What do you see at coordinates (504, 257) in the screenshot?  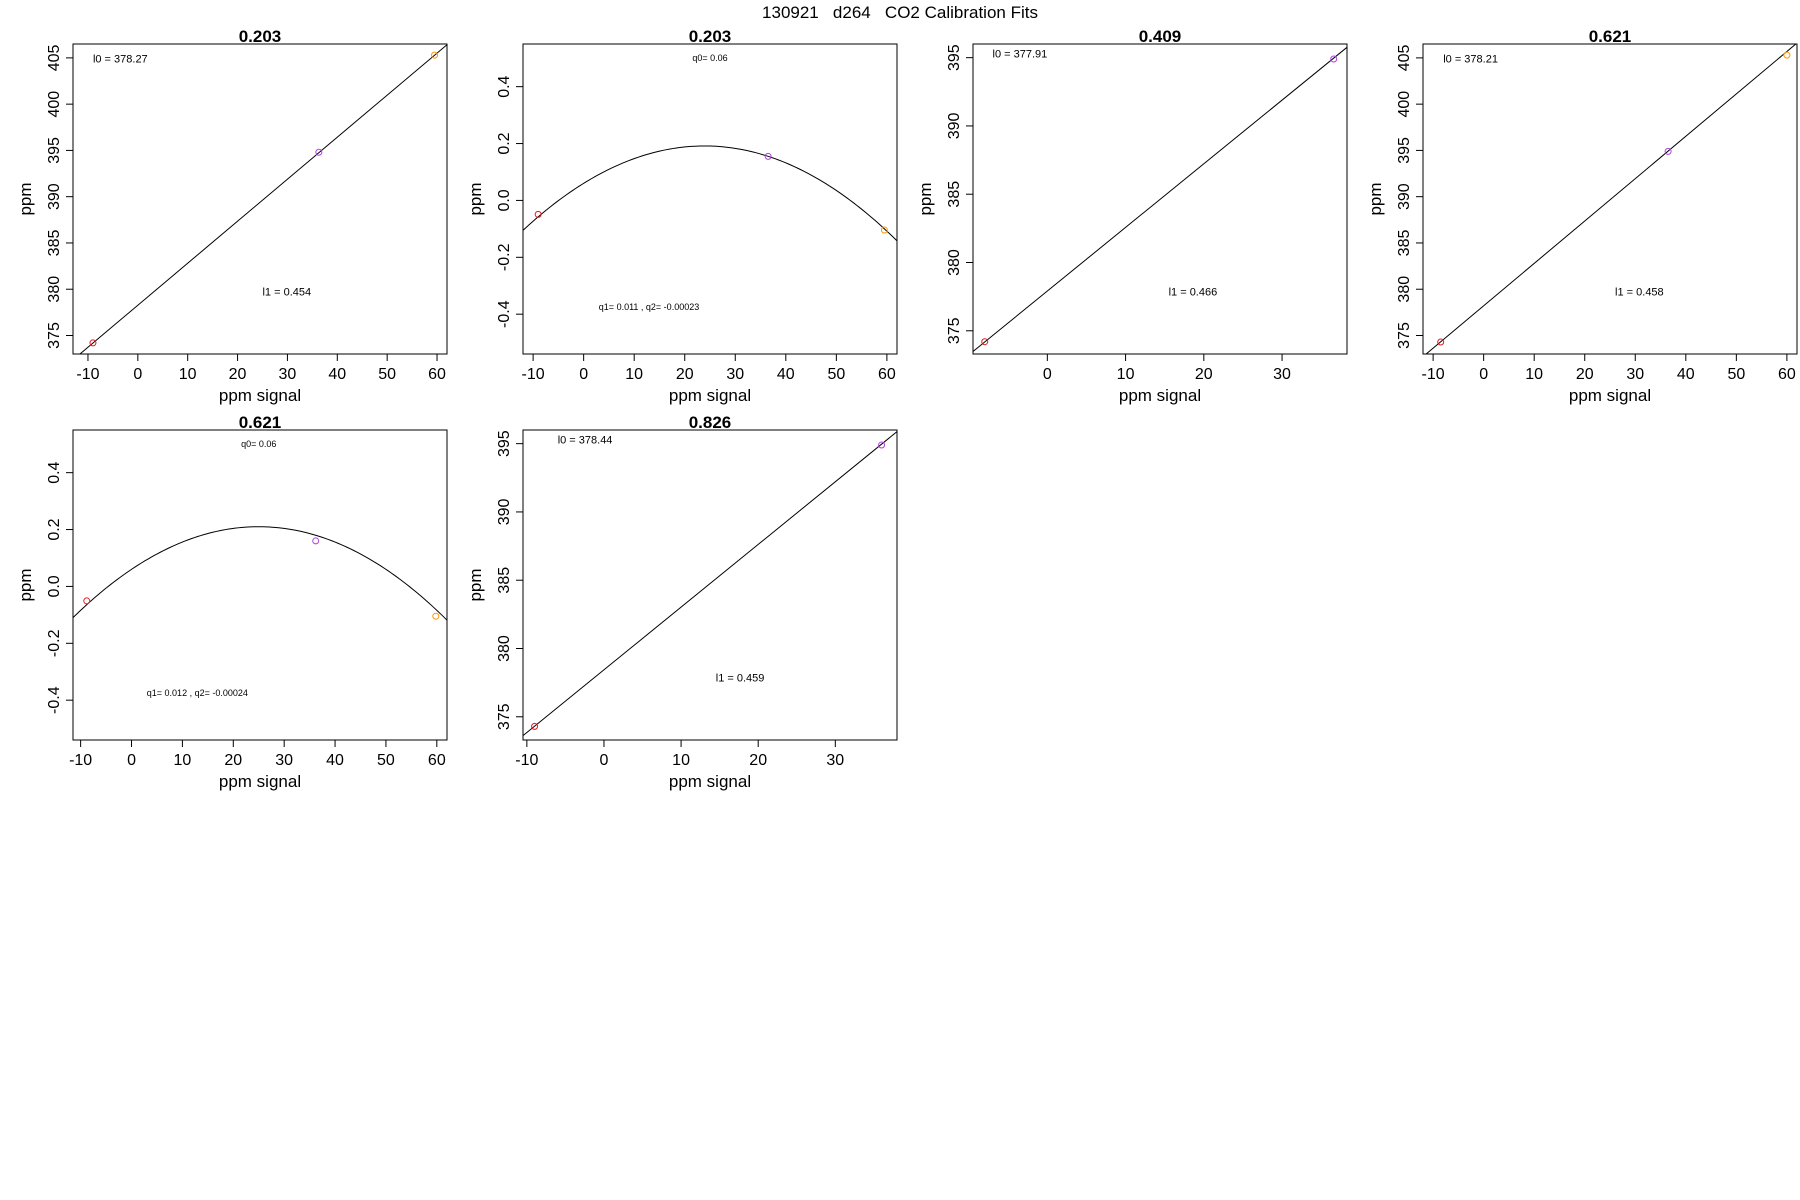 I see `y-tick-label: -0.2` at bounding box center [504, 257].